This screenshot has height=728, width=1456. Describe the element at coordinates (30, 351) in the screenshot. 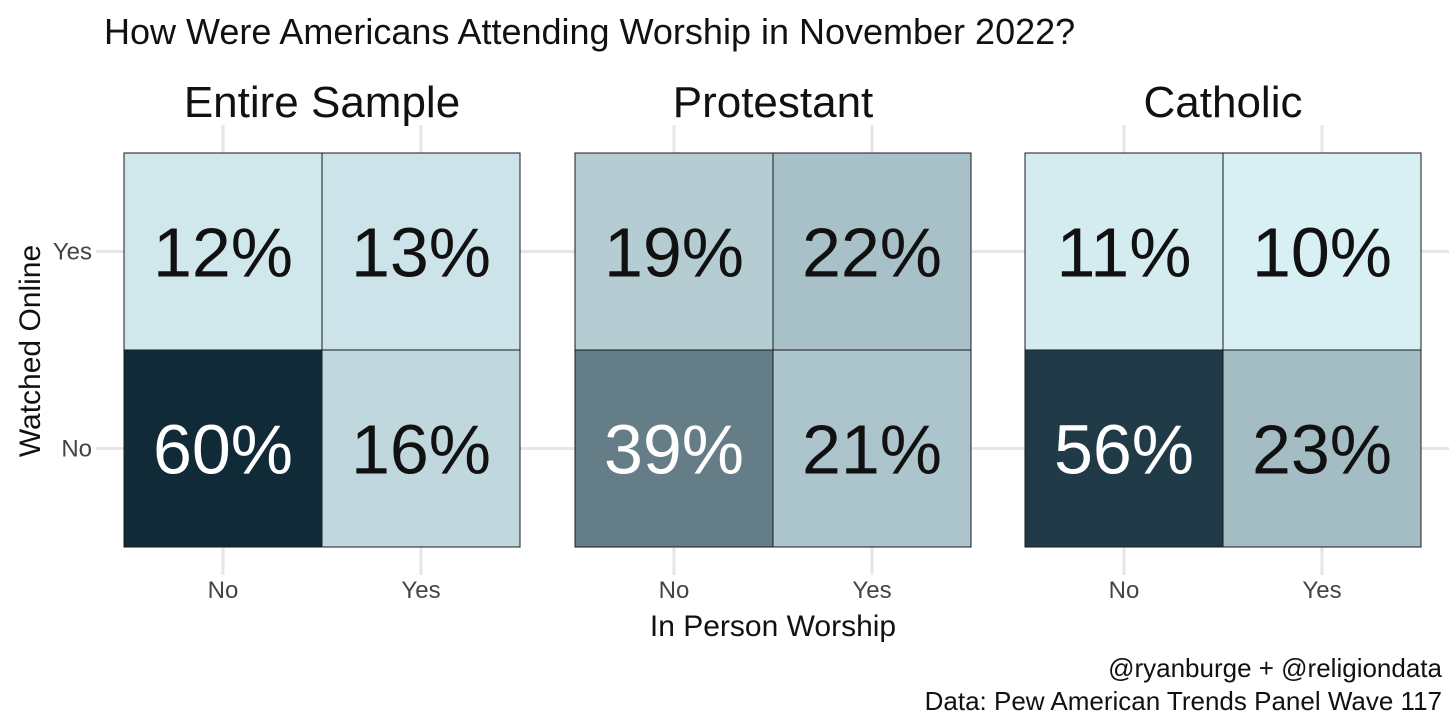

I see `y-axis-title: Watched Online` at that location.